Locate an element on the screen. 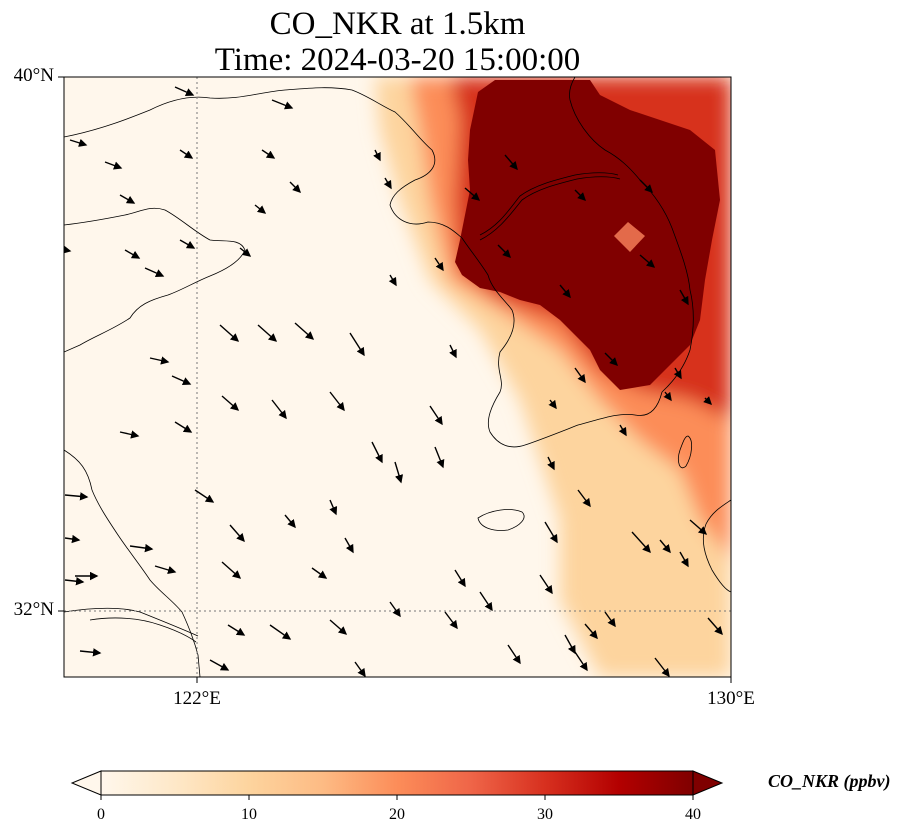 Image resolution: width=920 pixels, height=836 pixels. colorbar-label-30: 30 is located at coordinates (545, 814).